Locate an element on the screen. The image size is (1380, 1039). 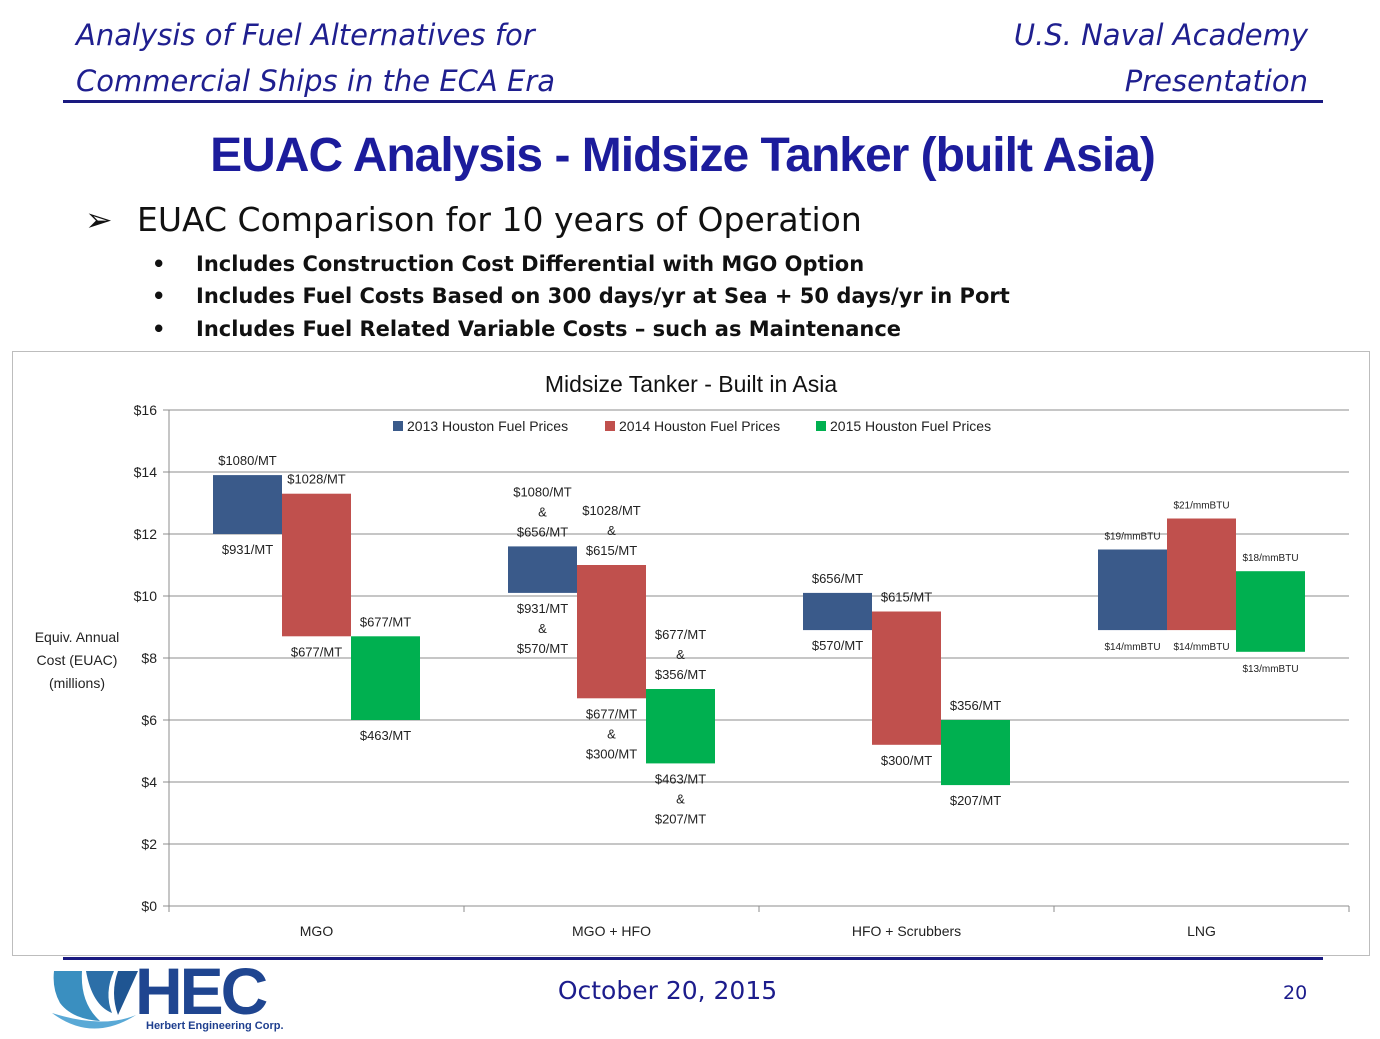
hec-logo-icon is located at coordinates (95, 1000).